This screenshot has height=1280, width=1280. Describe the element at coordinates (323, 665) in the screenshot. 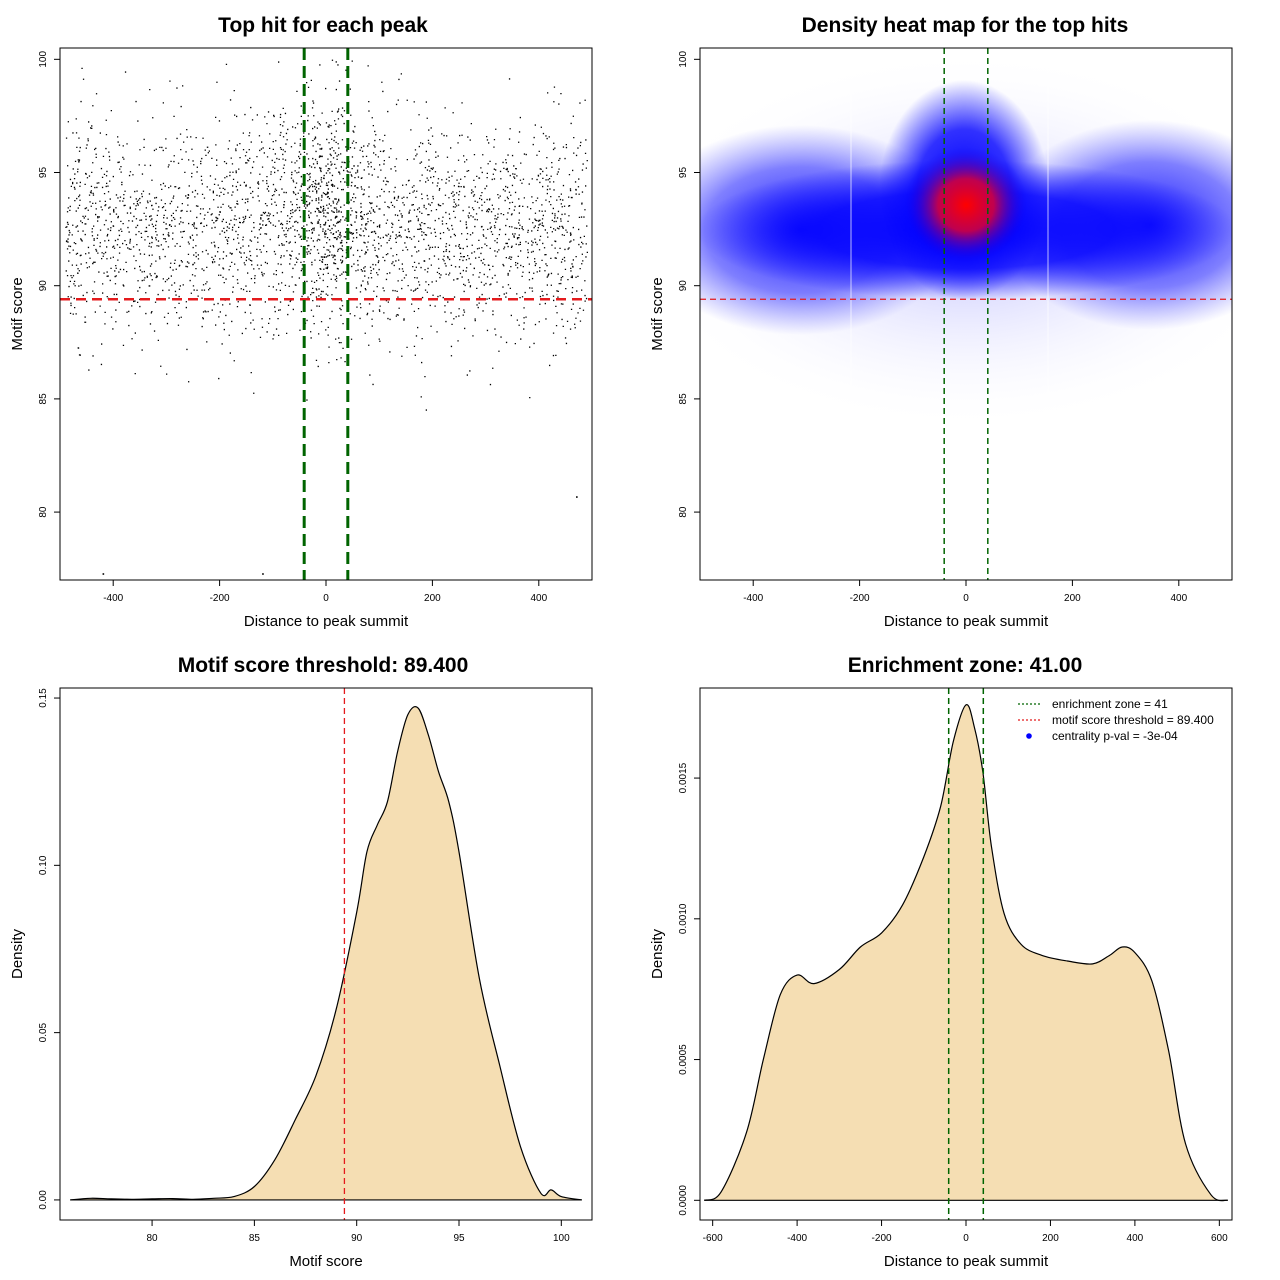

I see `chart-title: Motif score threshold: 89.400` at that location.